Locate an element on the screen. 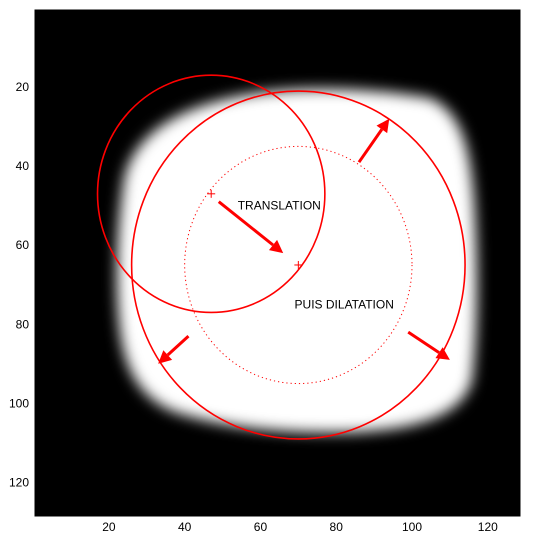  label-dilatation: PUIS DILATATION is located at coordinates (344, 304).